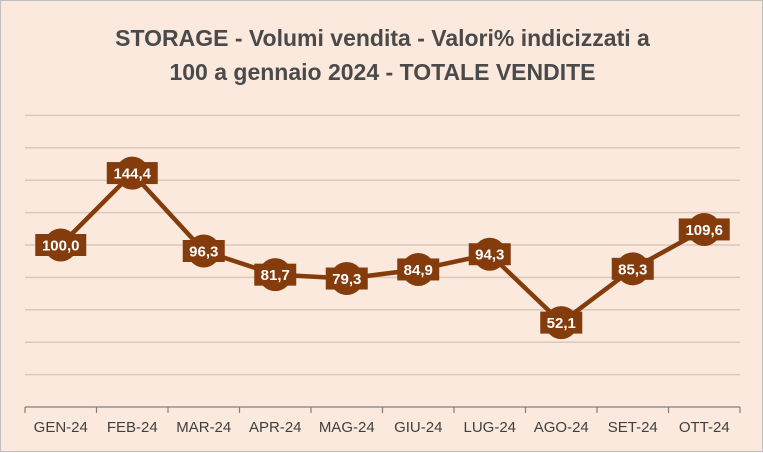  Describe the element at coordinates (61, 427) in the screenshot. I see `x-tick-label: GEN-24` at that location.